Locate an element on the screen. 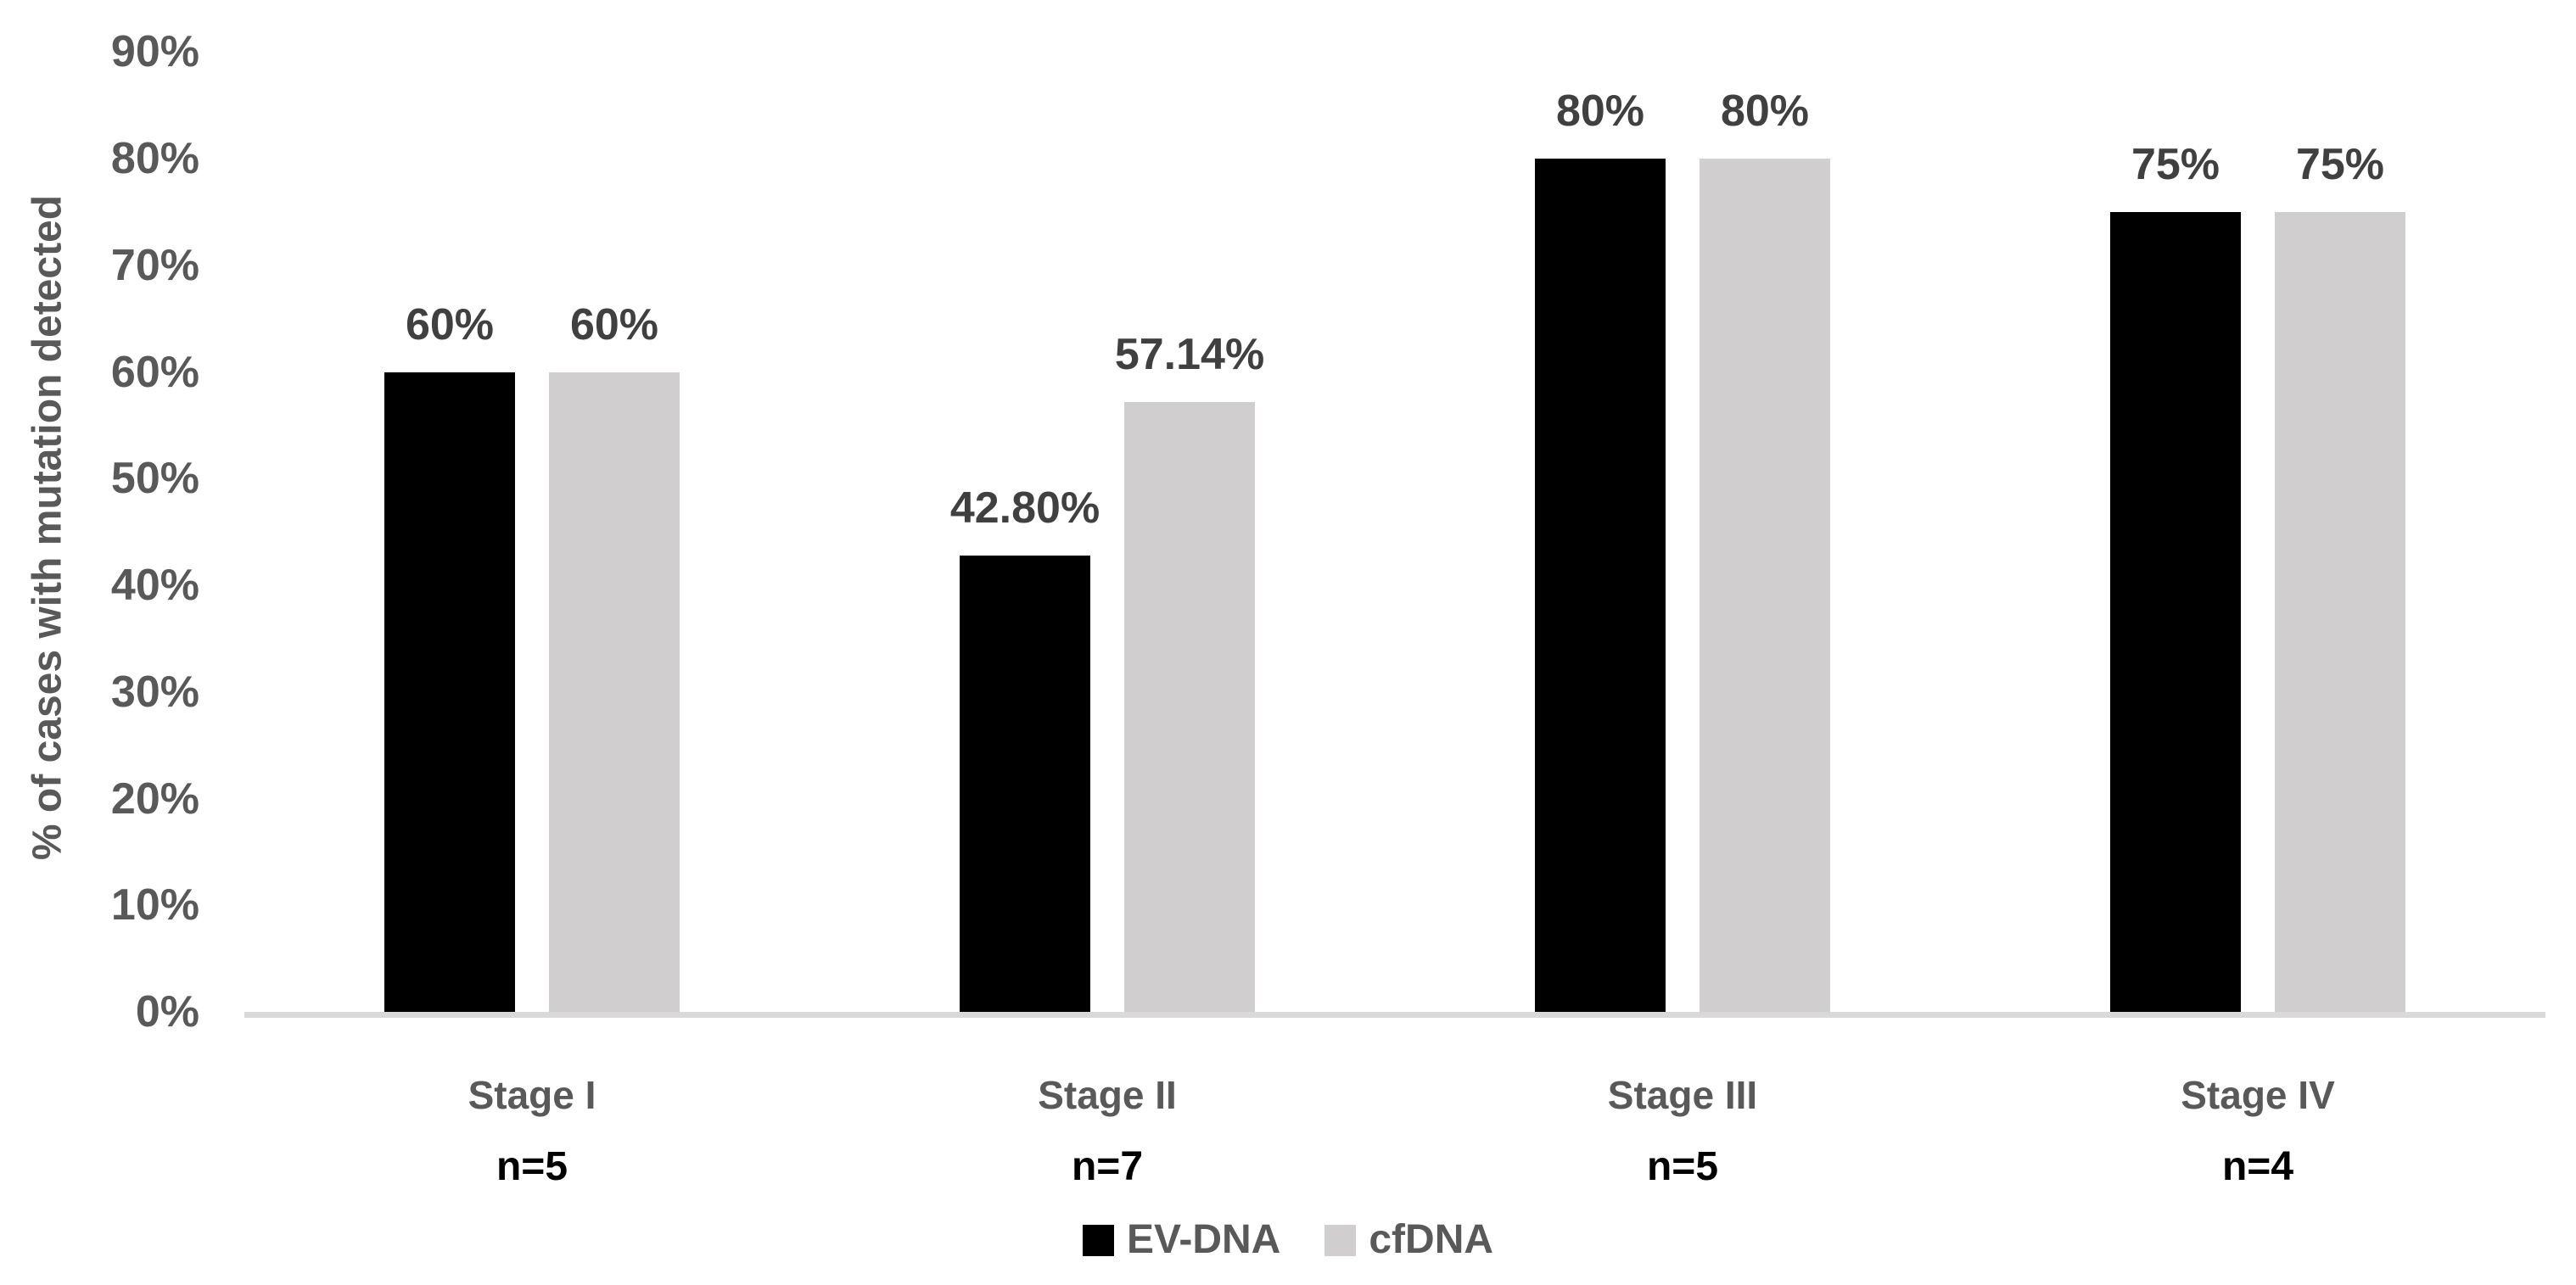 The width and height of the screenshot is (2576, 1285). bar-cfdna-stage-iii: 80% is located at coordinates (1765, 551).